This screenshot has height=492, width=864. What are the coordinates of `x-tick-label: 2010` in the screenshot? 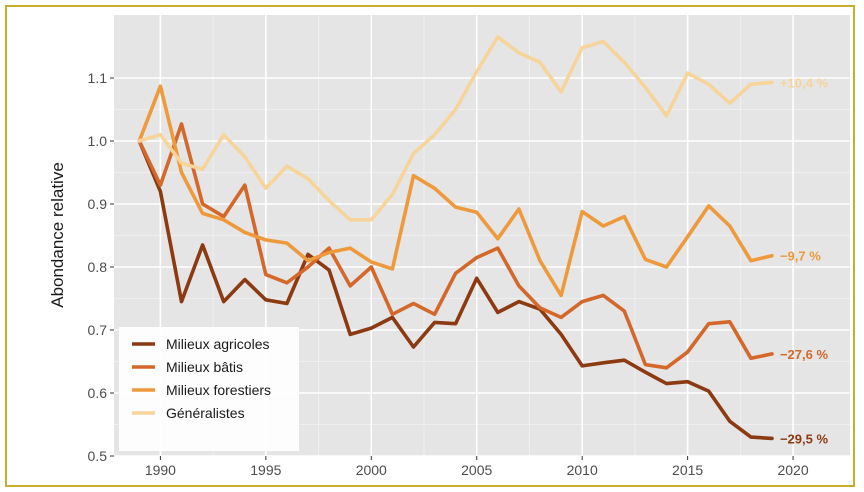 It's located at (582, 470).